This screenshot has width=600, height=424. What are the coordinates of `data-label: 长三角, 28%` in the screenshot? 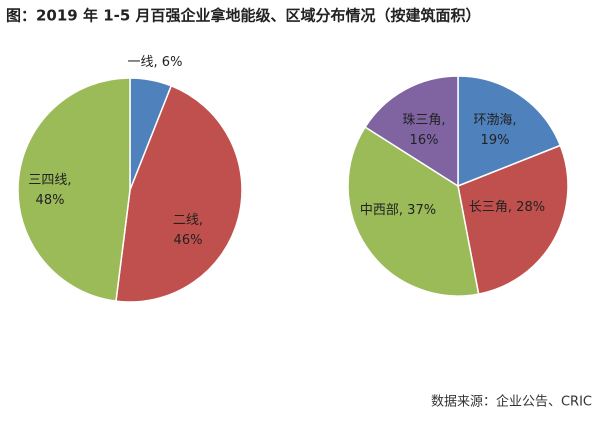 It's located at (507, 207).